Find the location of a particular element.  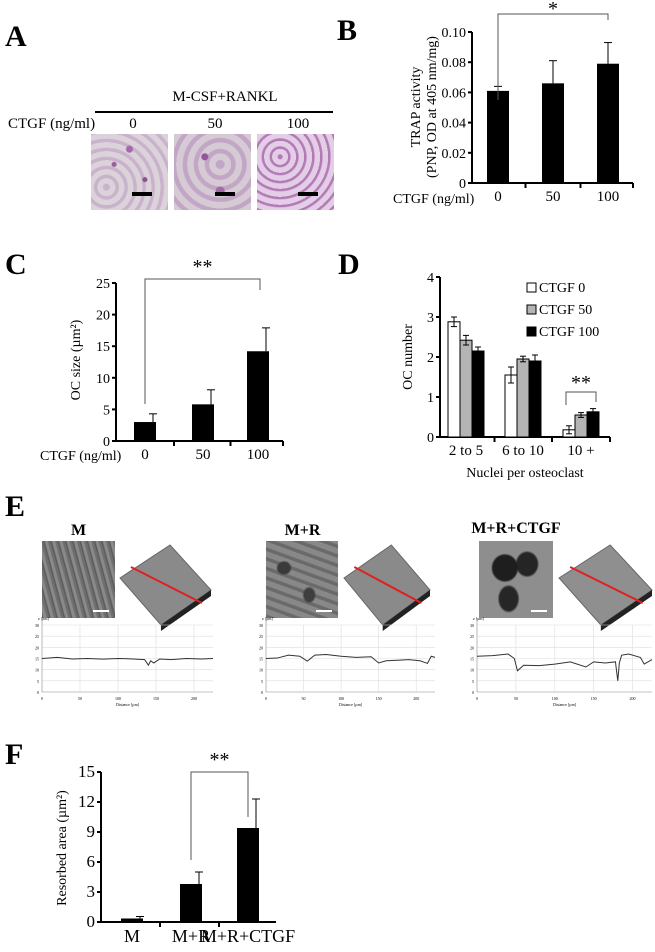

y-tick-label: 30 is located at coordinates (37, 625).